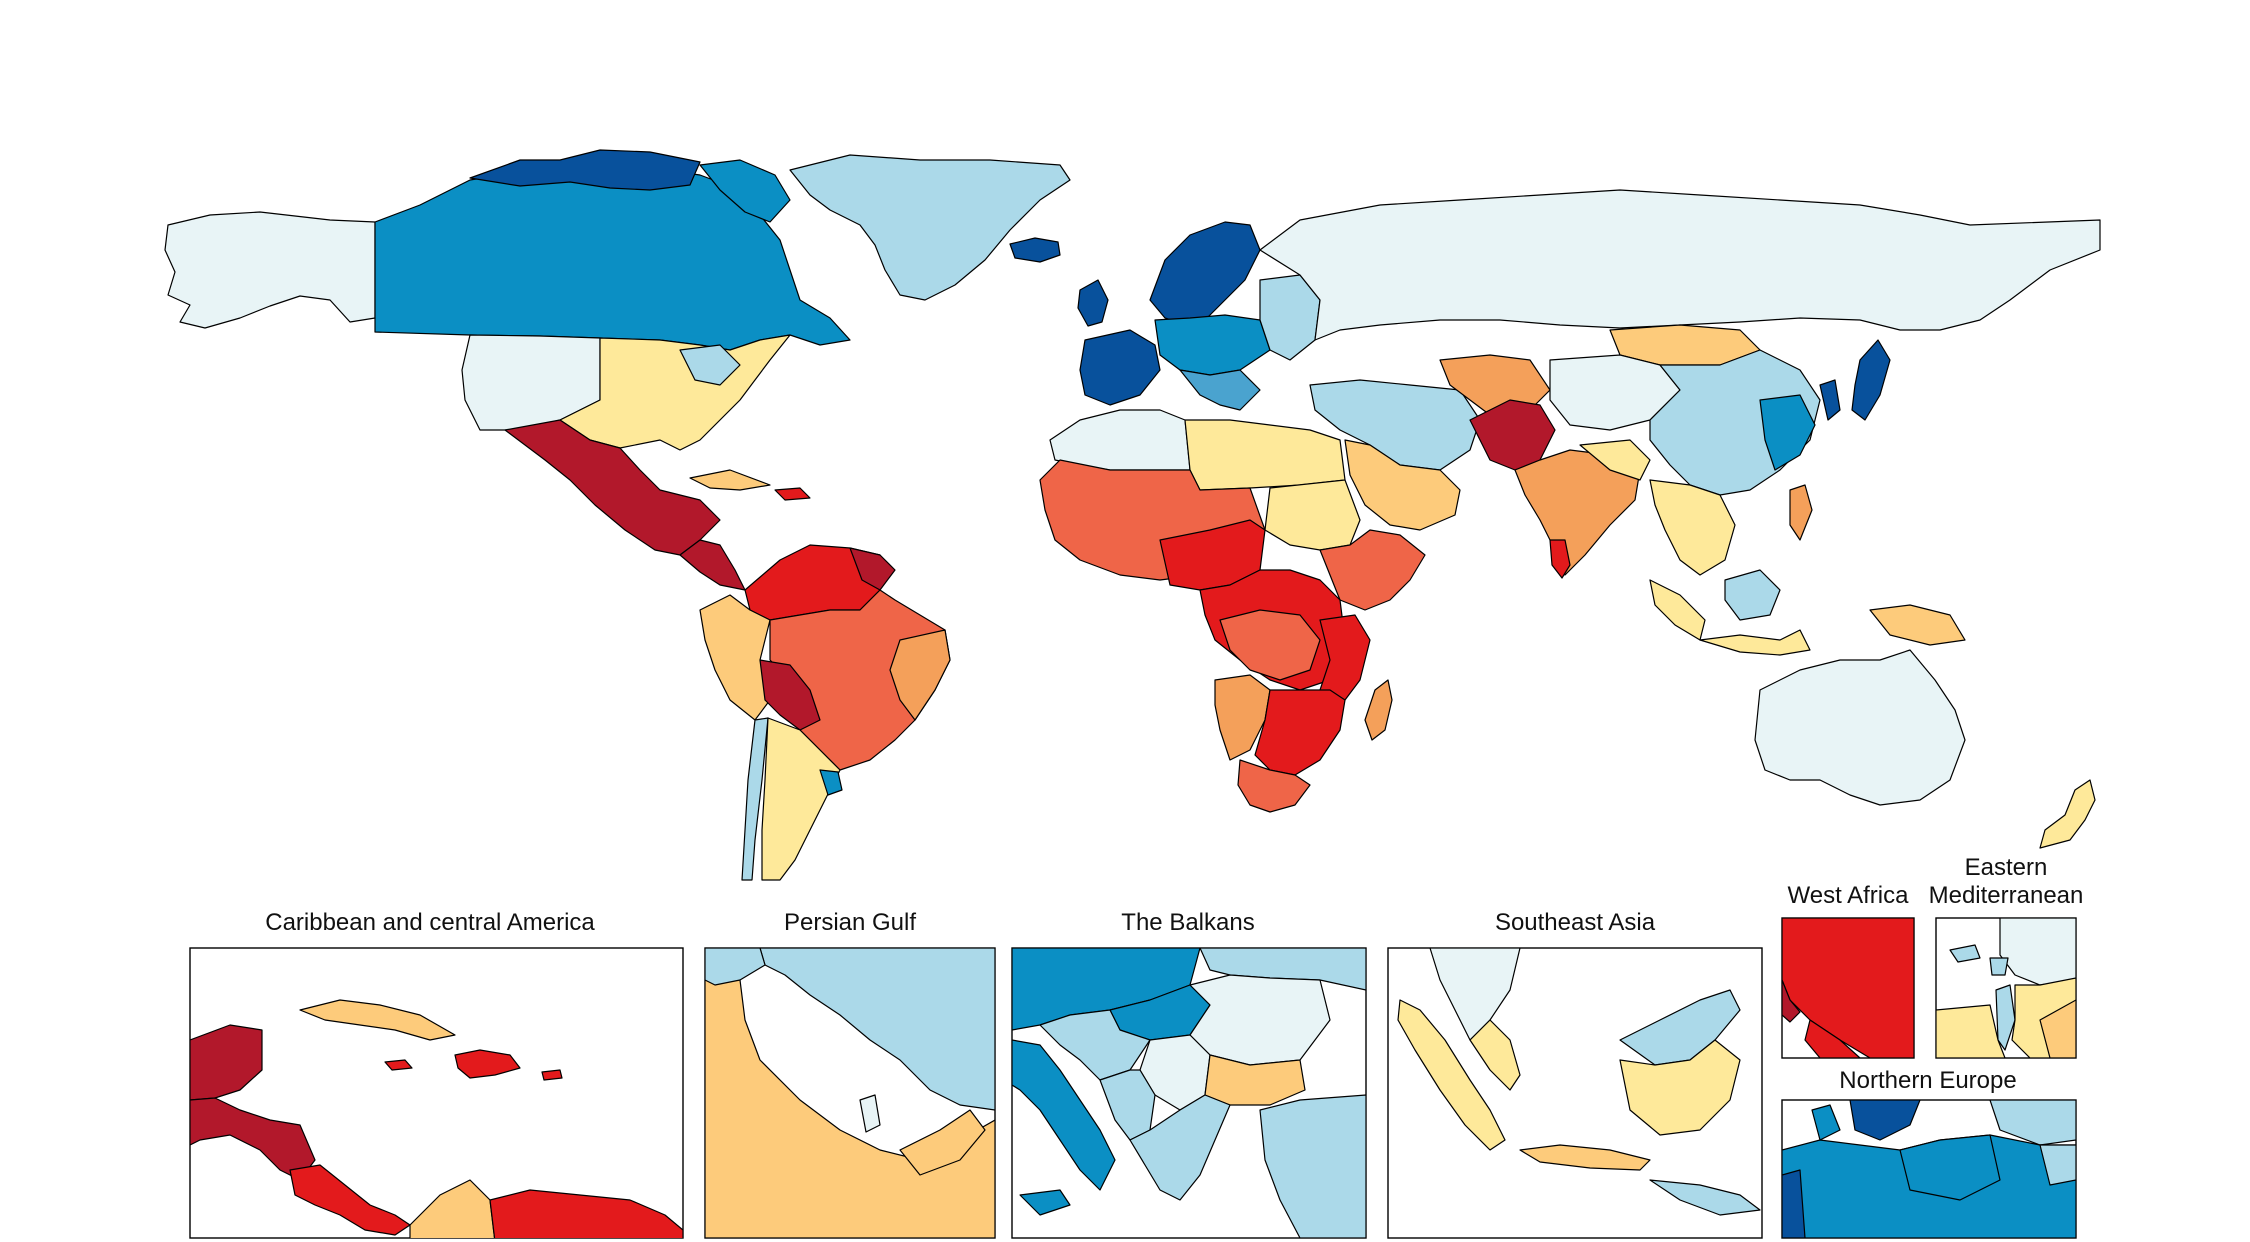  I want to click on inset-eastern-mediterranean: Eastern Mediterranean, so click(2006, 956).